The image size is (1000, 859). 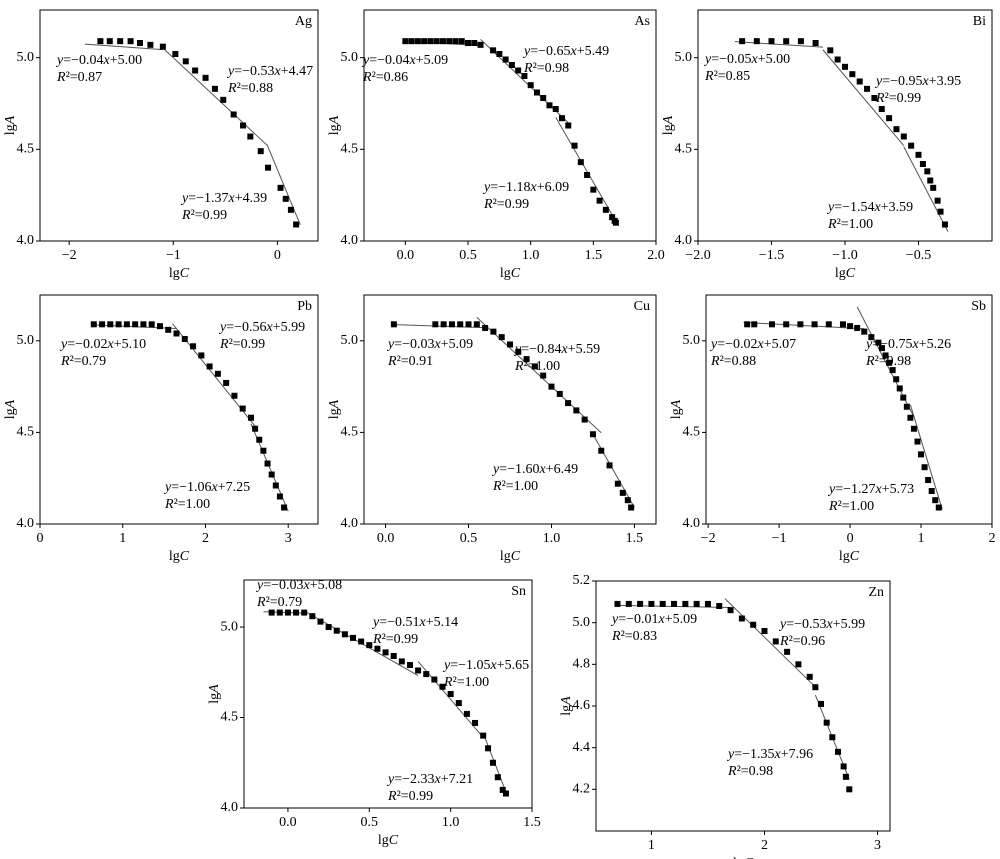 What do you see at coordinates (656, 255) in the screenshot?
I see `x-tick-label: 2.0` at bounding box center [656, 255].